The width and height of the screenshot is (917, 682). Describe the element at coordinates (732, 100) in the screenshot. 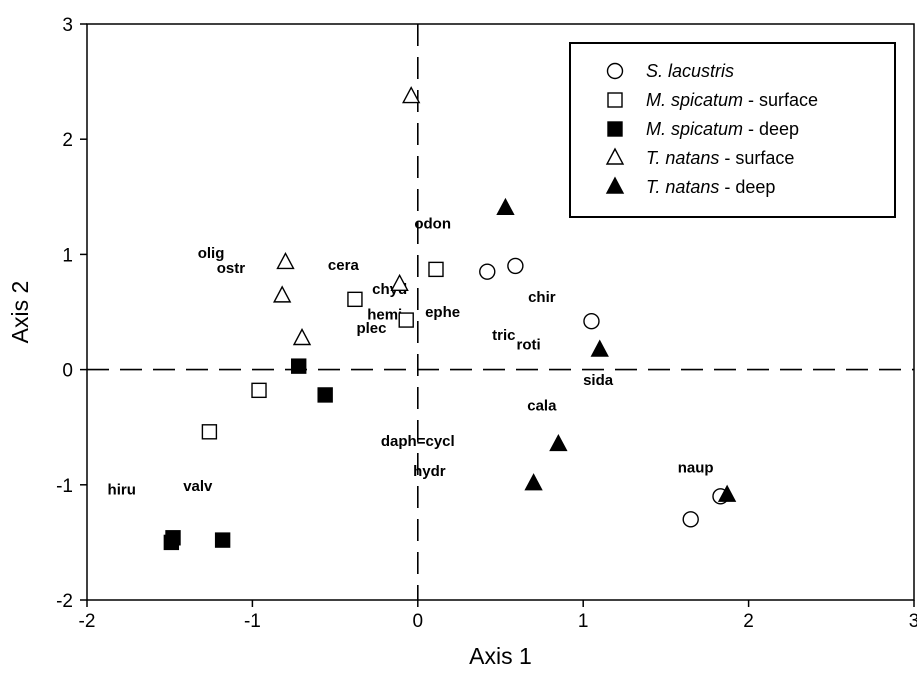

I see `legend-entry: M. spicatum - surface` at that location.